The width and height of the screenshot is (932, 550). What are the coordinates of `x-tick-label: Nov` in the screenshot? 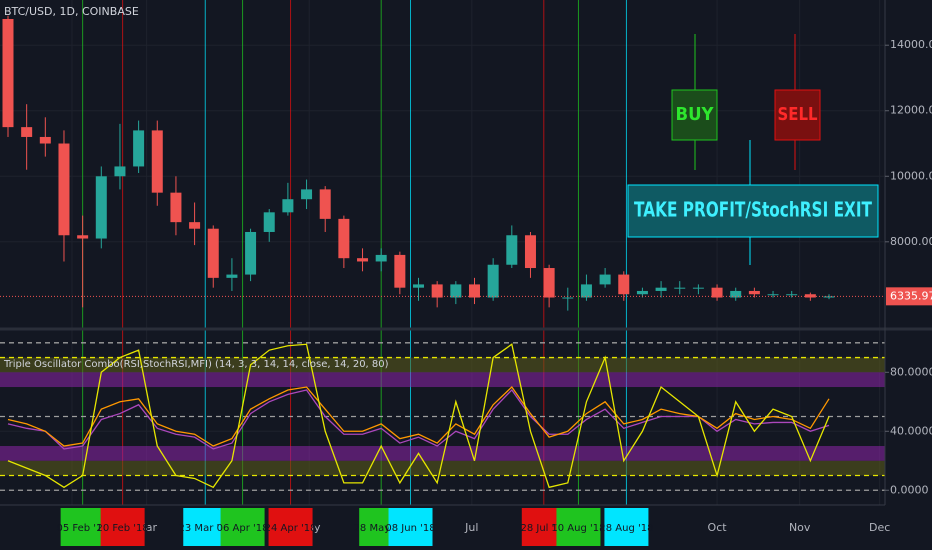 It's located at (800, 527).